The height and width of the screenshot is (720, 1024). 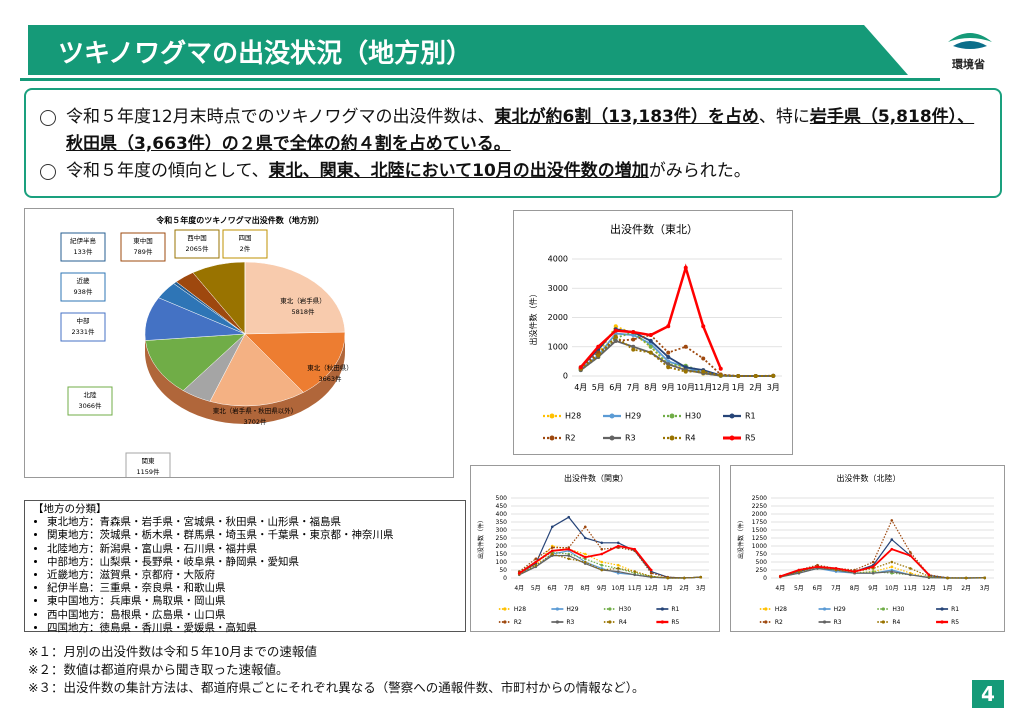 What do you see at coordinates (855, 588) in the screenshot?
I see `x-tick-label: 8月` at bounding box center [855, 588].